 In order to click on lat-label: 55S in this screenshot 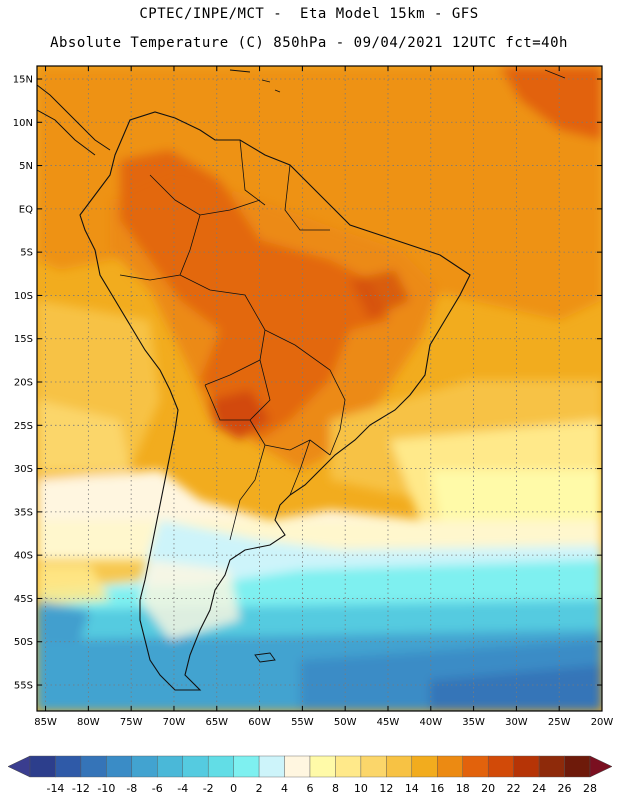, I will do `click(23, 686)`.